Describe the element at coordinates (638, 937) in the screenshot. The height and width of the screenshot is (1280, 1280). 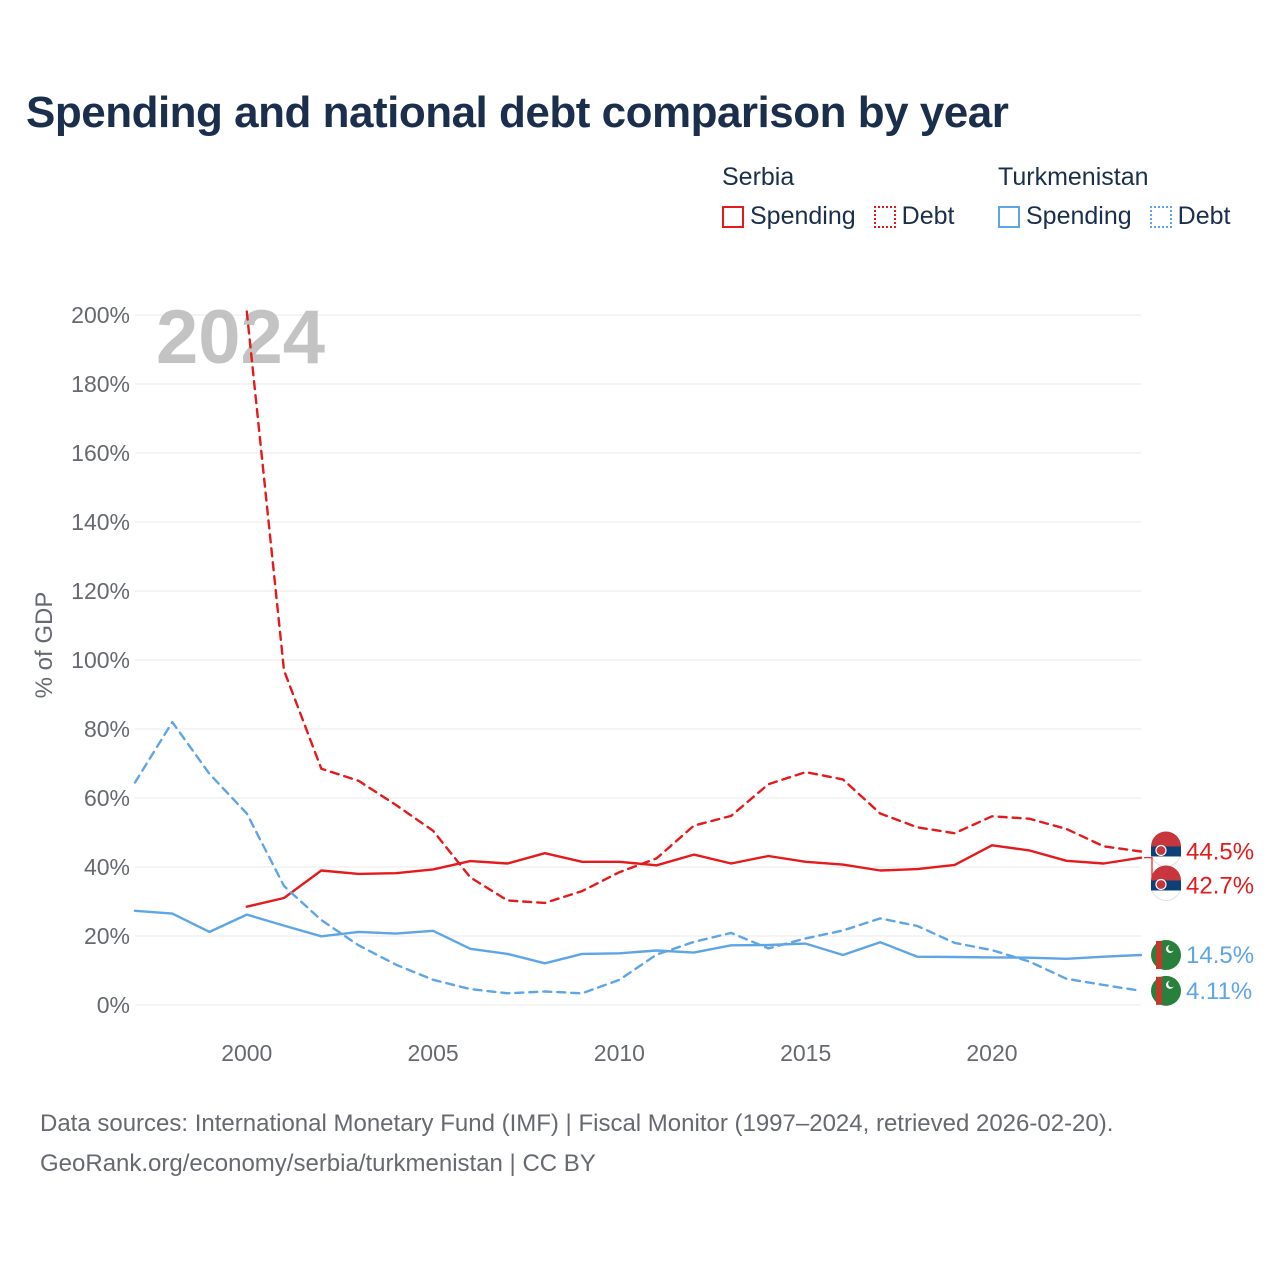
I see `series-line-turkmenistan-spending` at that location.